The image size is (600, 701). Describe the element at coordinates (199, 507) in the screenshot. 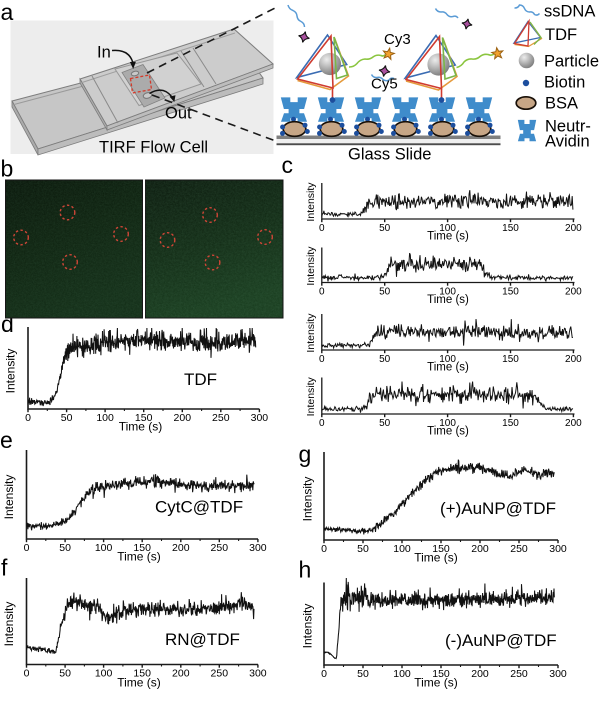

I see `svg-text: CytC@TDF` at that location.